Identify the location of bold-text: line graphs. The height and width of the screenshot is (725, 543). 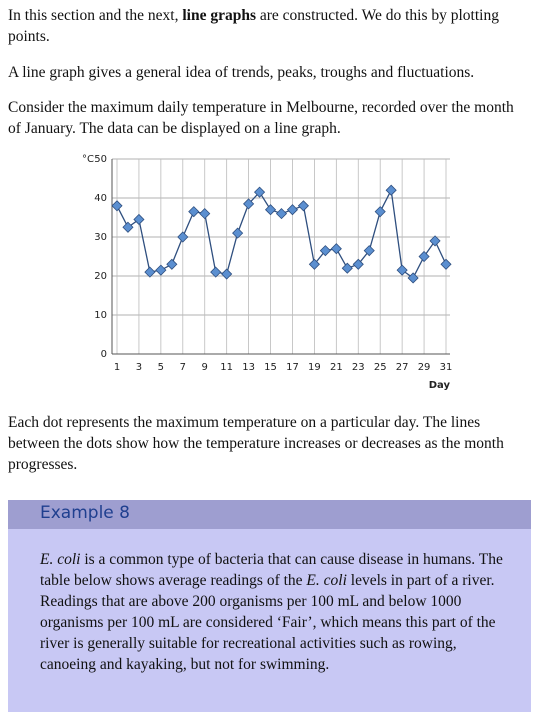
(219, 15).